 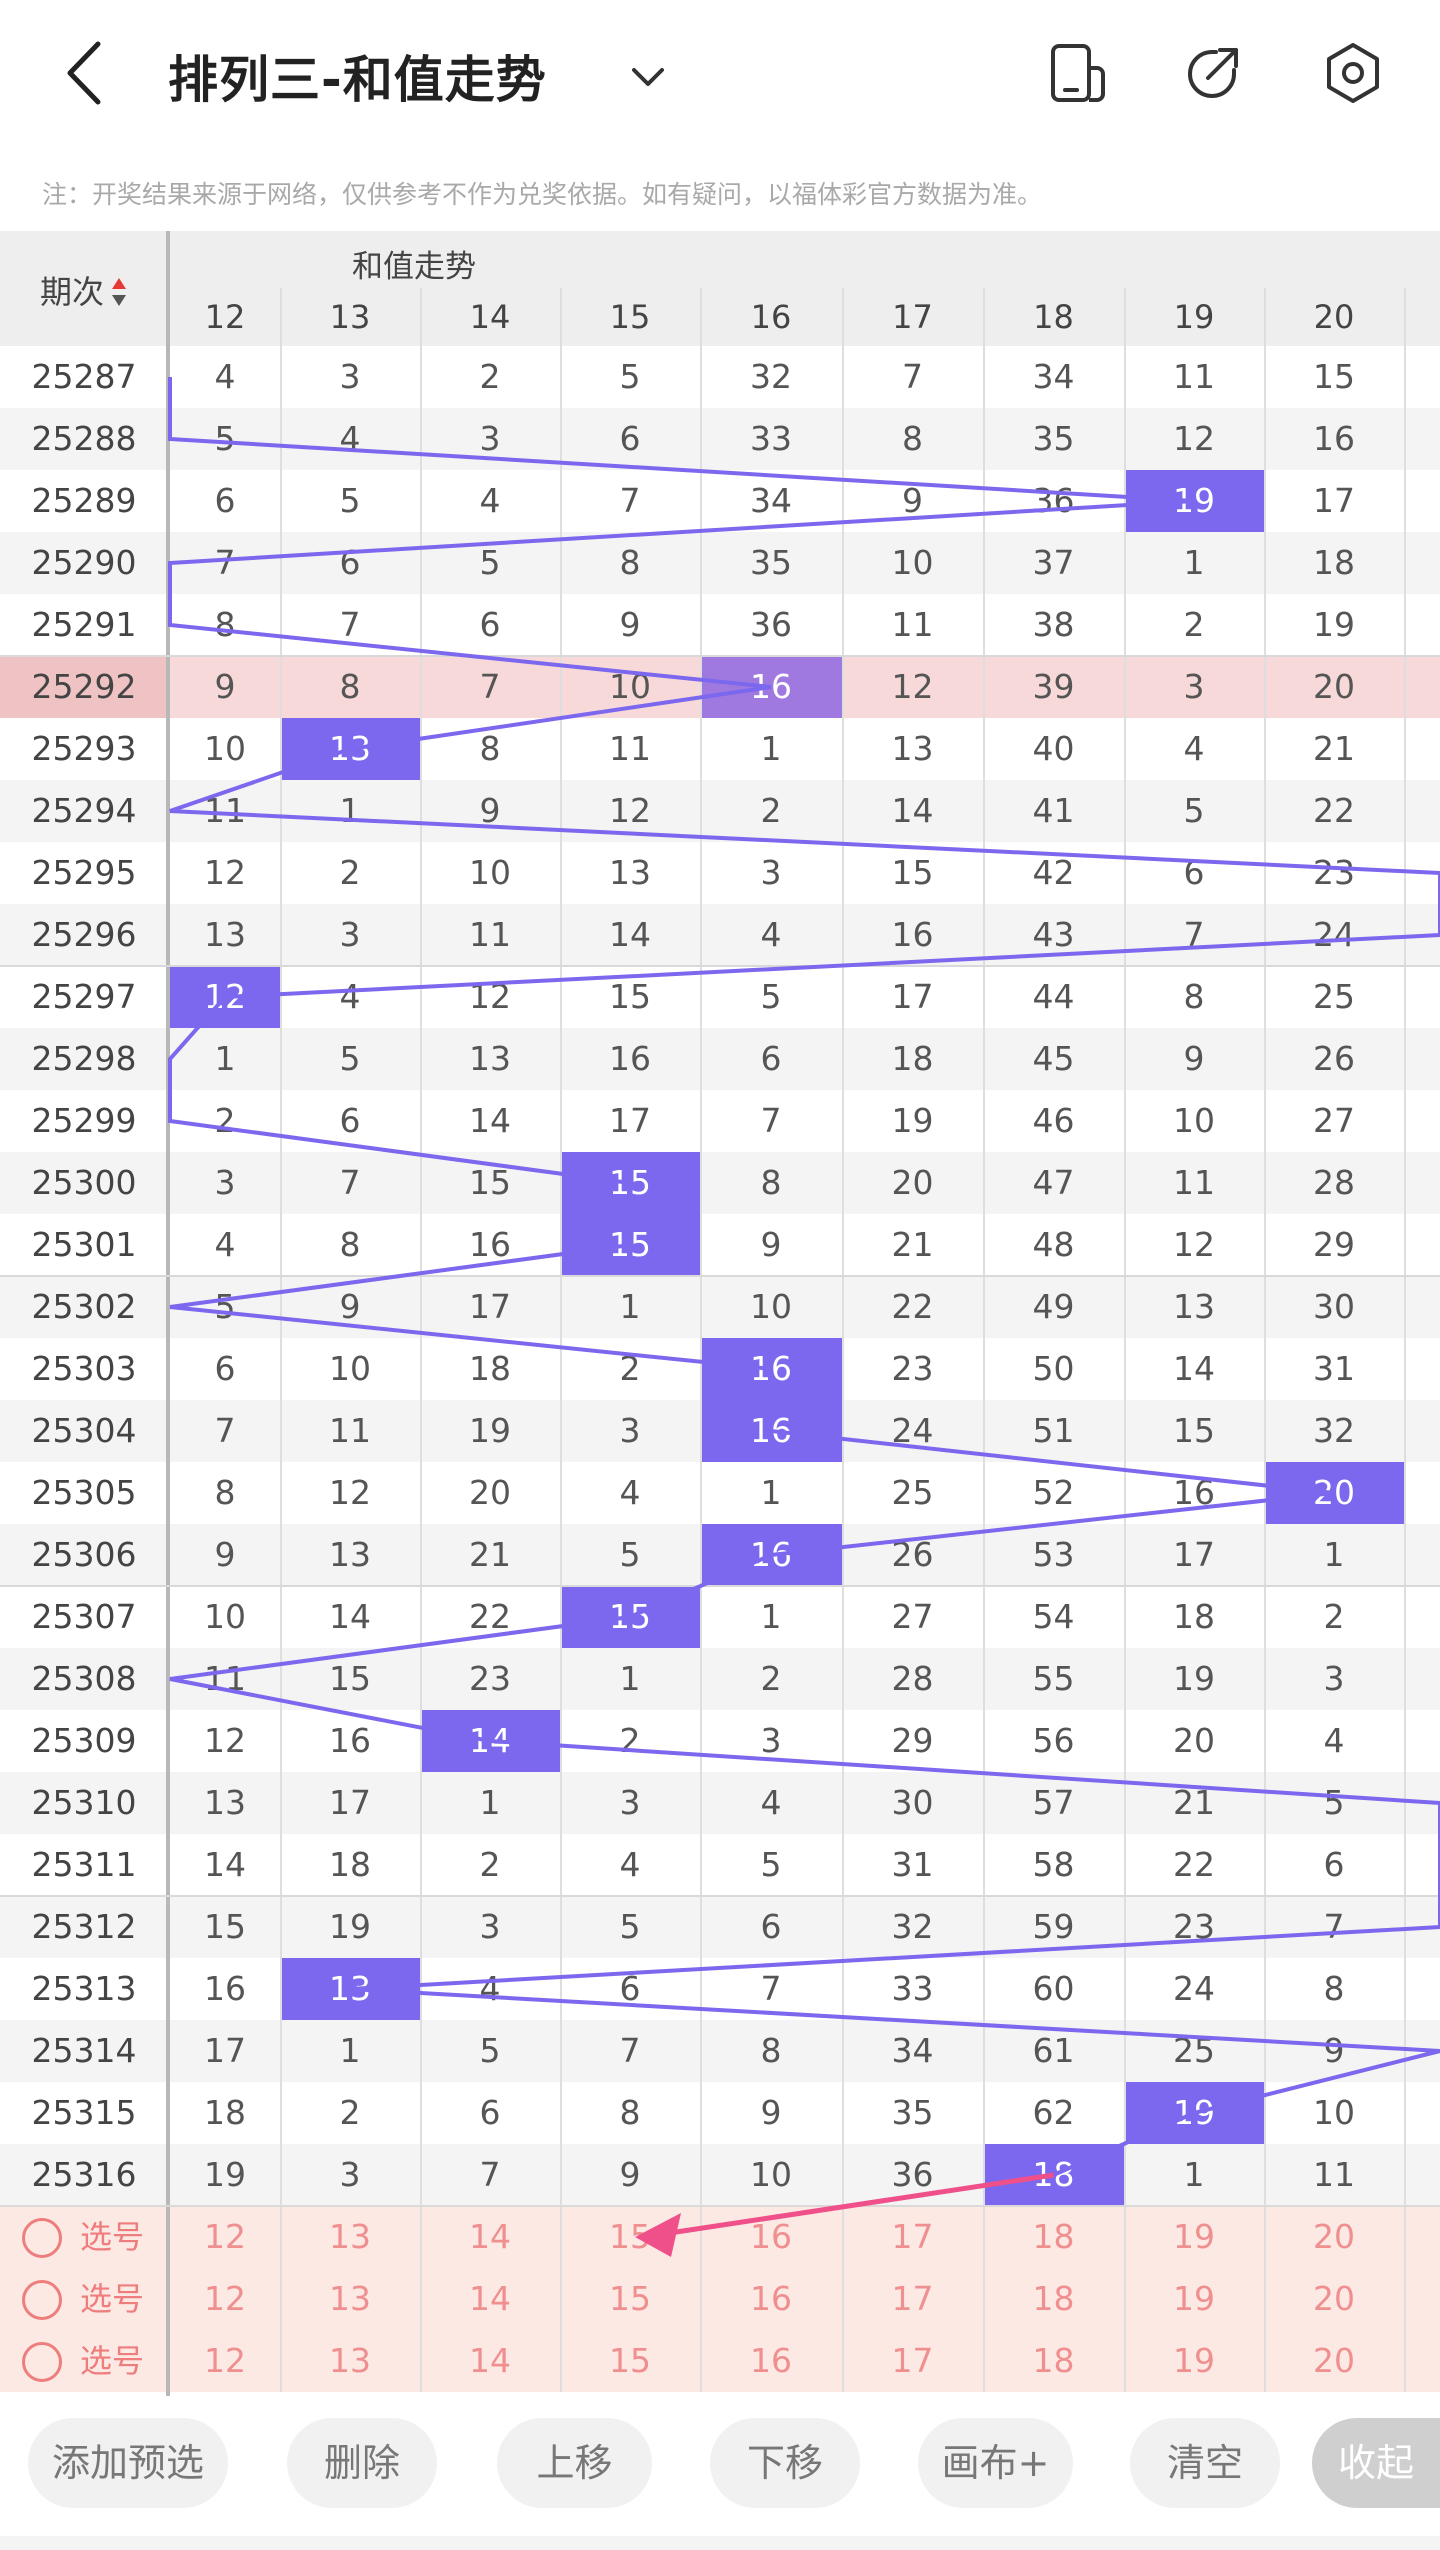 I want to click on table-cell: 44, so click(x=1053, y=996).